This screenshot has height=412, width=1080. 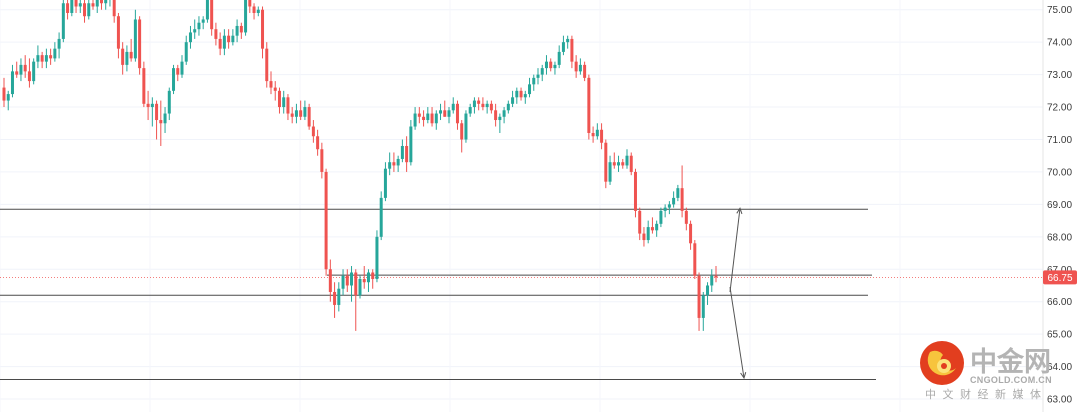 What do you see at coordinates (1011, 380) in the screenshot?
I see `logo-english-name: CNGOLD.COM.CN` at bounding box center [1011, 380].